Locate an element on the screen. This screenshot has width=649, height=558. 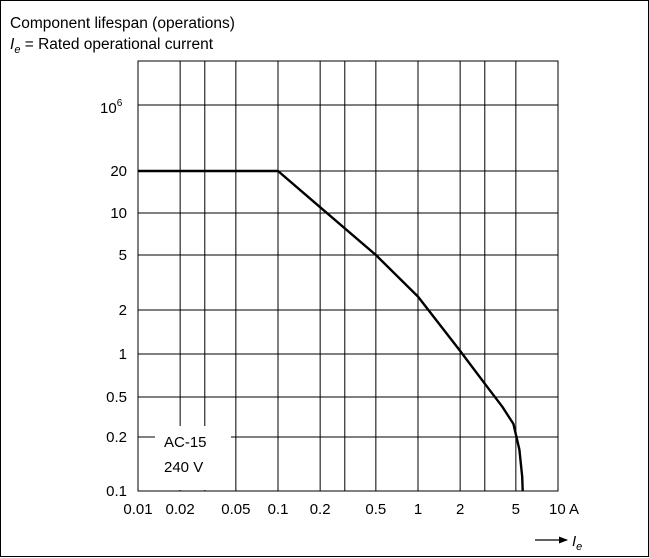
y-tick-label-top: 106 is located at coordinates (111, 107).